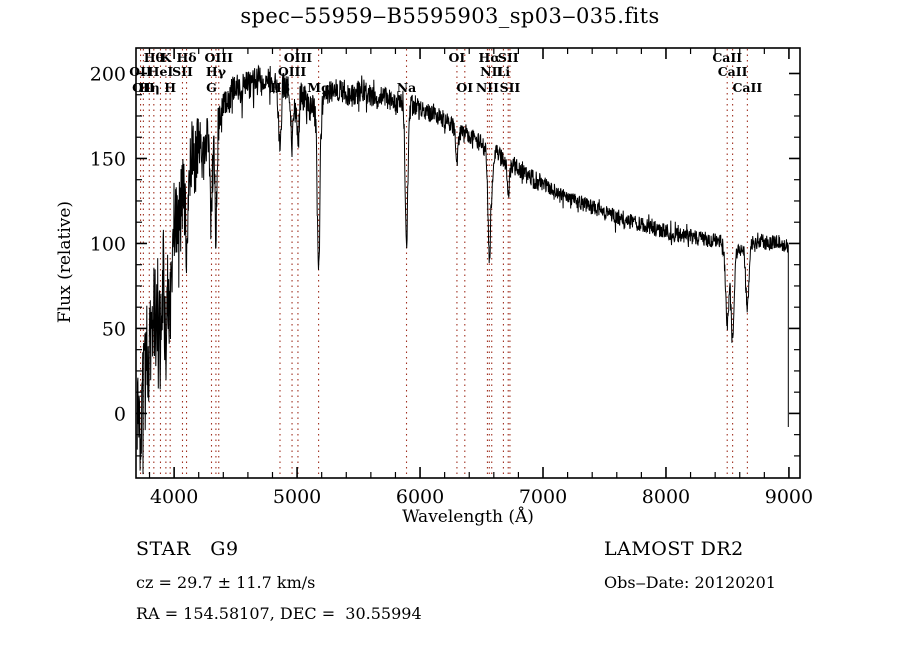 The height and width of the screenshot is (650, 900). Describe the element at coordinates (149, 87) in the screenshot. I see `spectral-line-label: Hη` at that location.